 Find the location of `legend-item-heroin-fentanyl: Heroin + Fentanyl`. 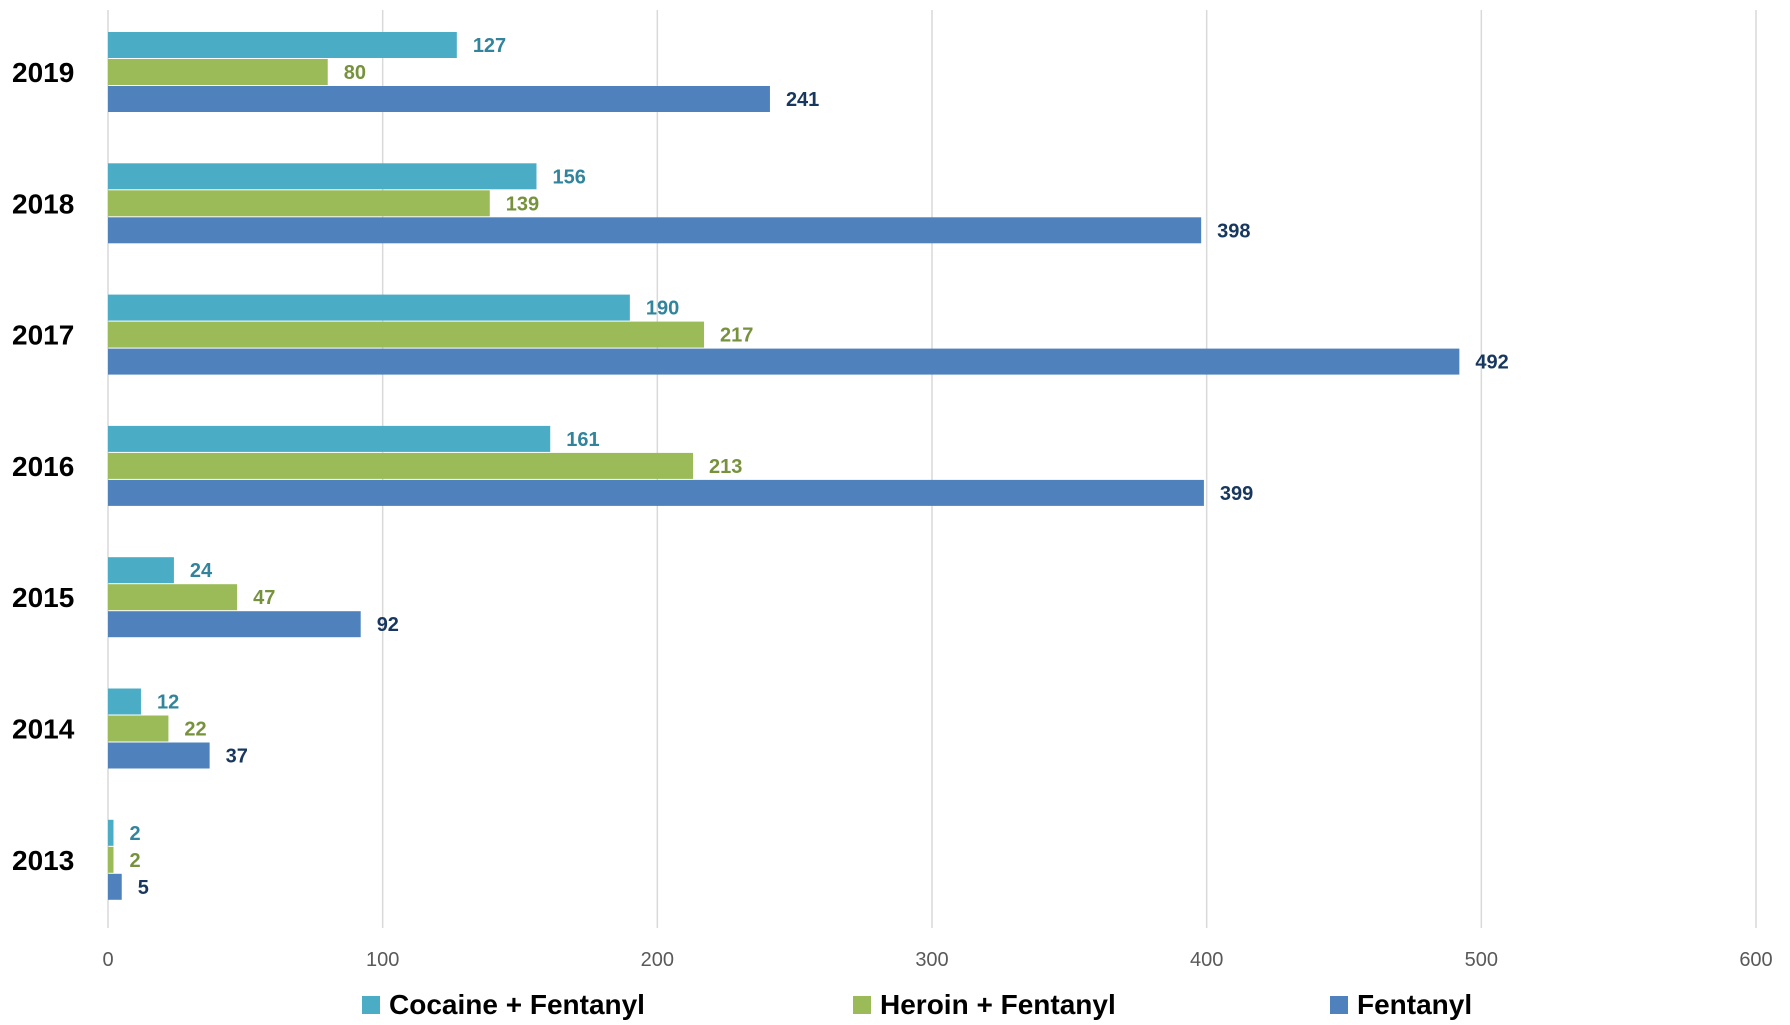

legend-item-heroin-fentanyl: Heroin + Fentanyl is located at coordinates (984, 1005).